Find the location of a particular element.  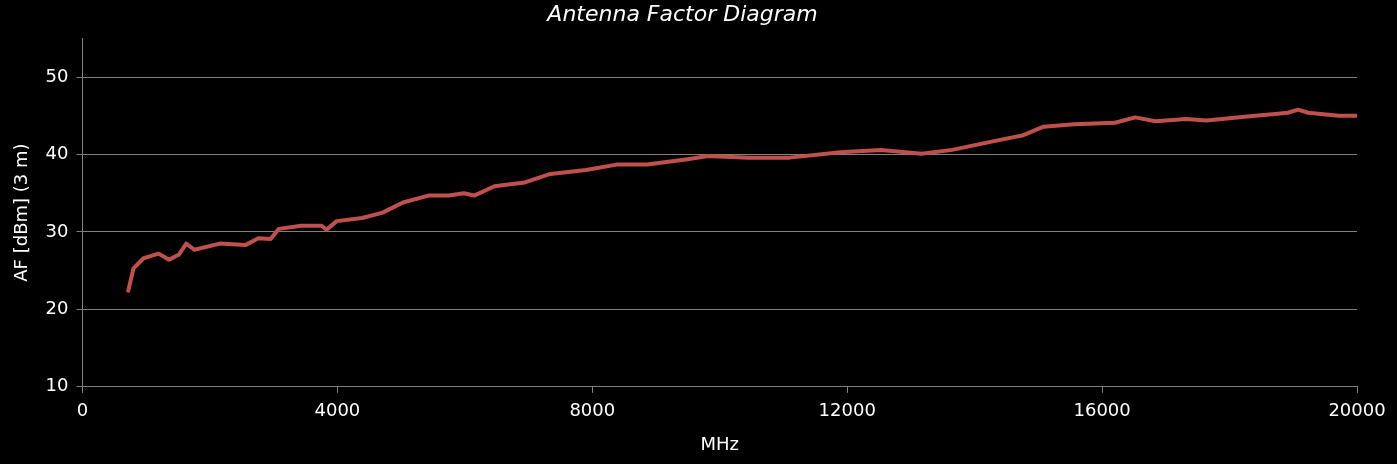

y-tick-label: 20 is located at coordinates (57, 308).